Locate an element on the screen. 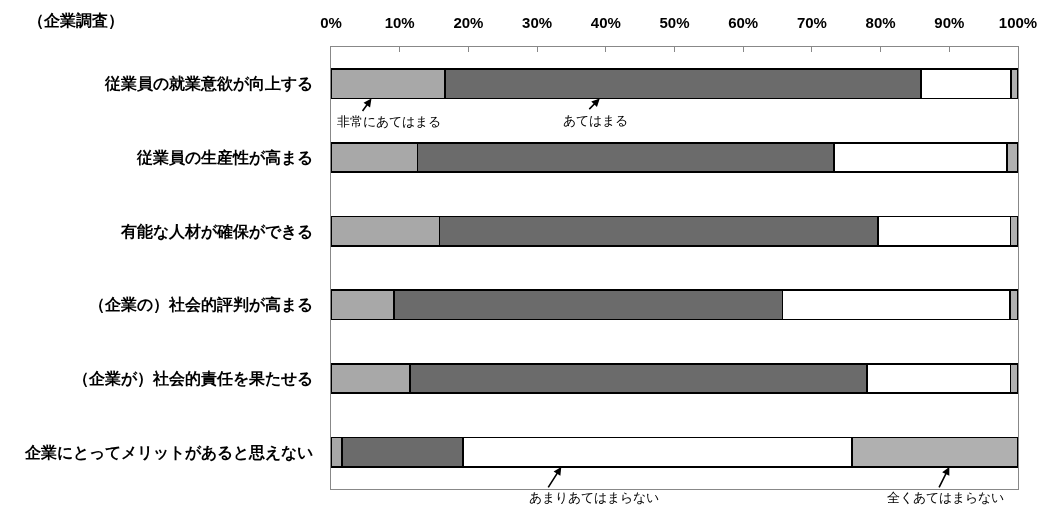 The width and height of the screenshot is (1044, 512). y-tick-label: （企業が）社会的責任を果たせる is located at coordinates (192, 379).